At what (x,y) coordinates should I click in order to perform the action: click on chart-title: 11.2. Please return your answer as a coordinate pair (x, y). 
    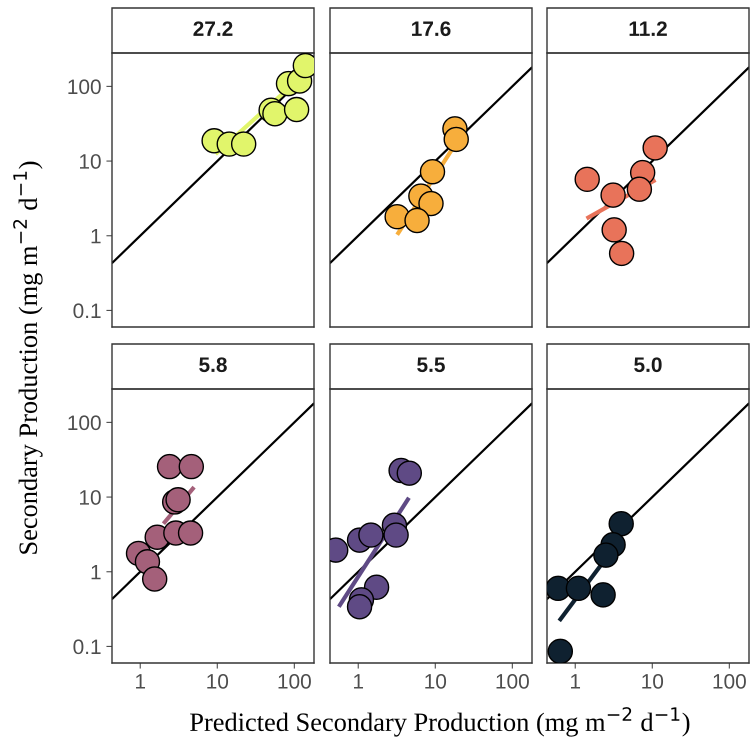
    Looking at the image, I should click on (648, 28).